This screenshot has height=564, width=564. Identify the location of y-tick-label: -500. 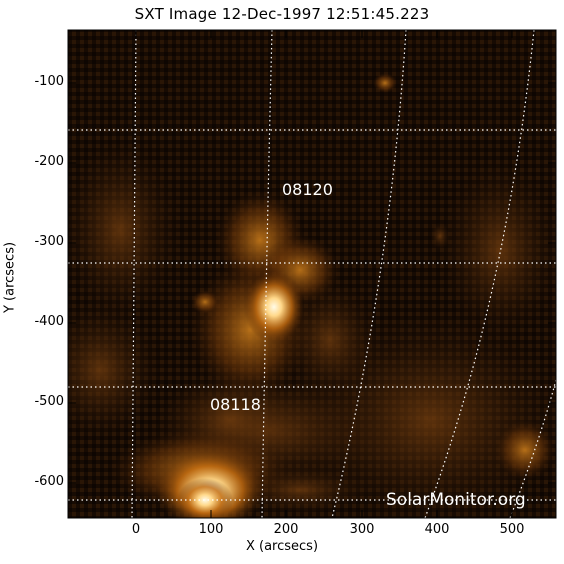
(49, 401).